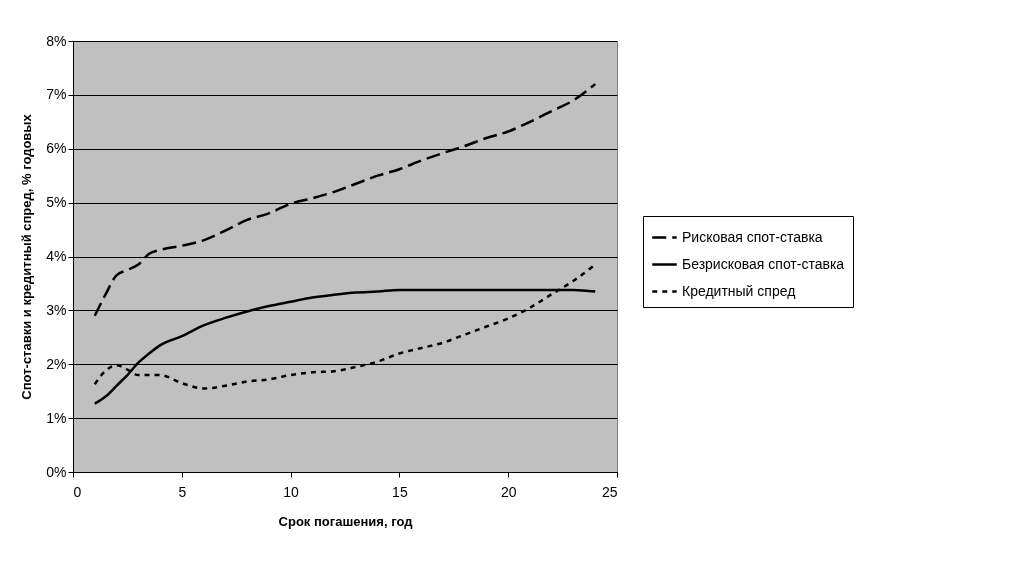 This screenshot has height=565, width=1030. I want to click on y-tick-label: 5%, so click(56, 202).